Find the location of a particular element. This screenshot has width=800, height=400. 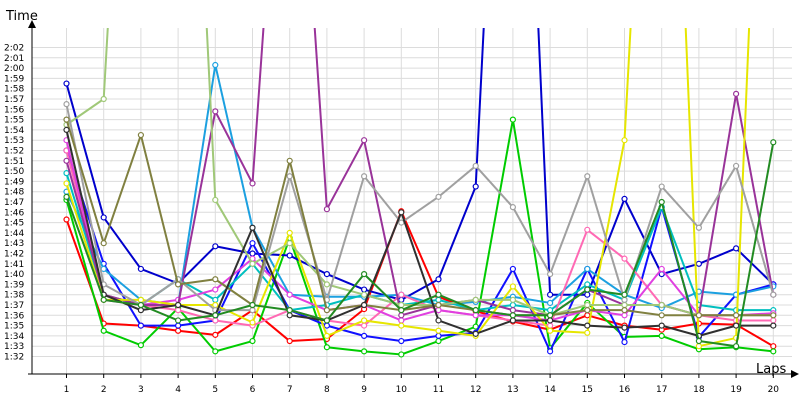

x-tick-label: 5 is located at coordinates (215, 390).